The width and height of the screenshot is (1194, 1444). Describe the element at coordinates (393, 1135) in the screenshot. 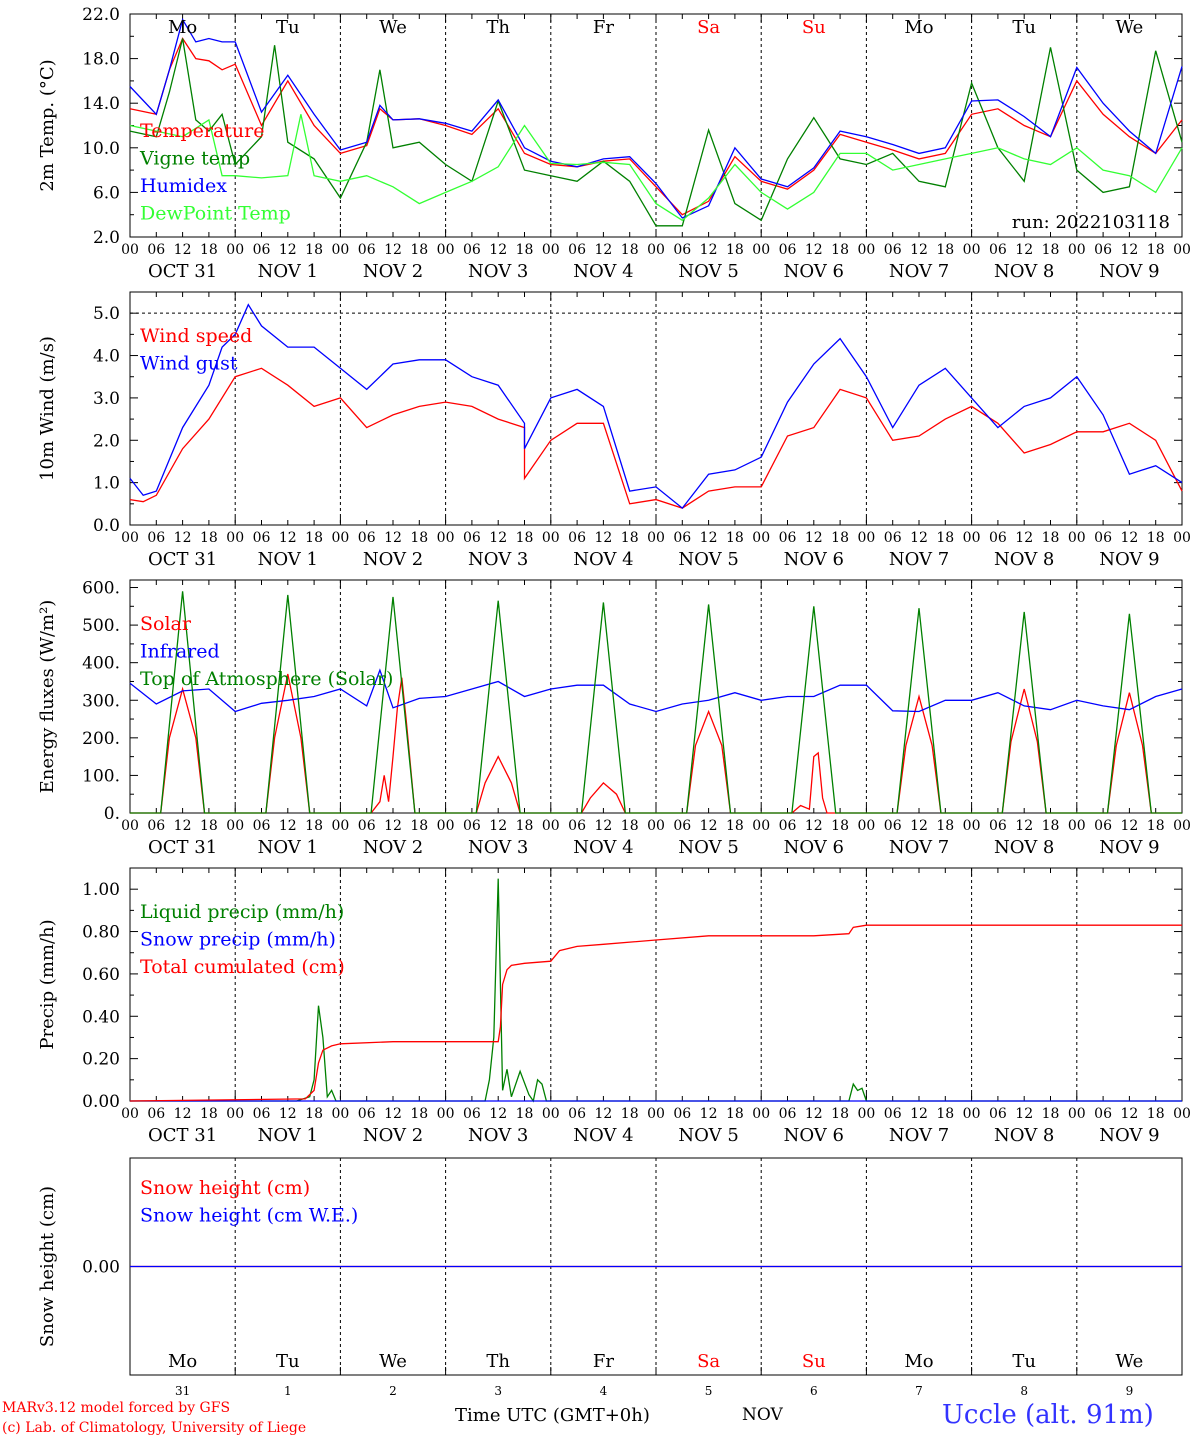

I see `date-label: NOV 2` at that location.